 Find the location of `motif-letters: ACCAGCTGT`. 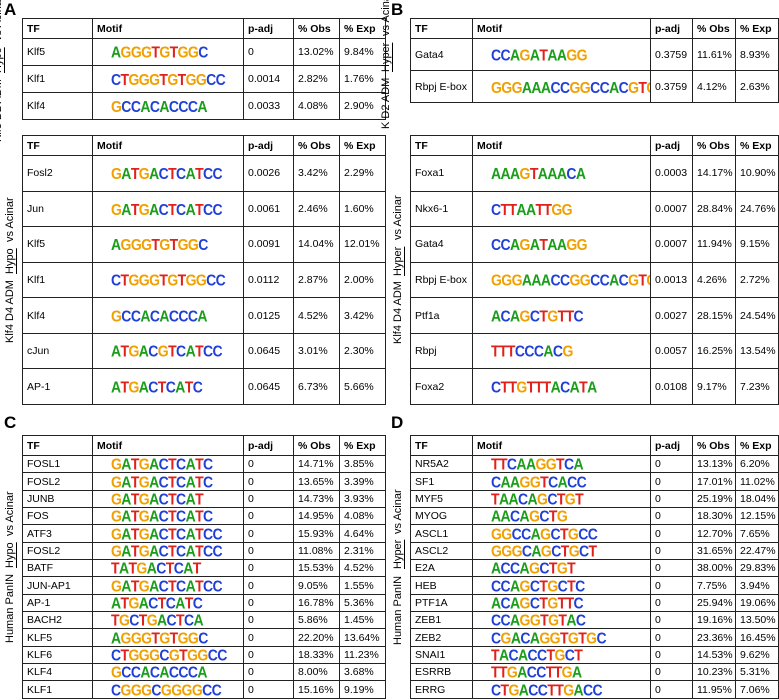

motif-letters: ACCAGCTGT is located at coordinates (526, 568).